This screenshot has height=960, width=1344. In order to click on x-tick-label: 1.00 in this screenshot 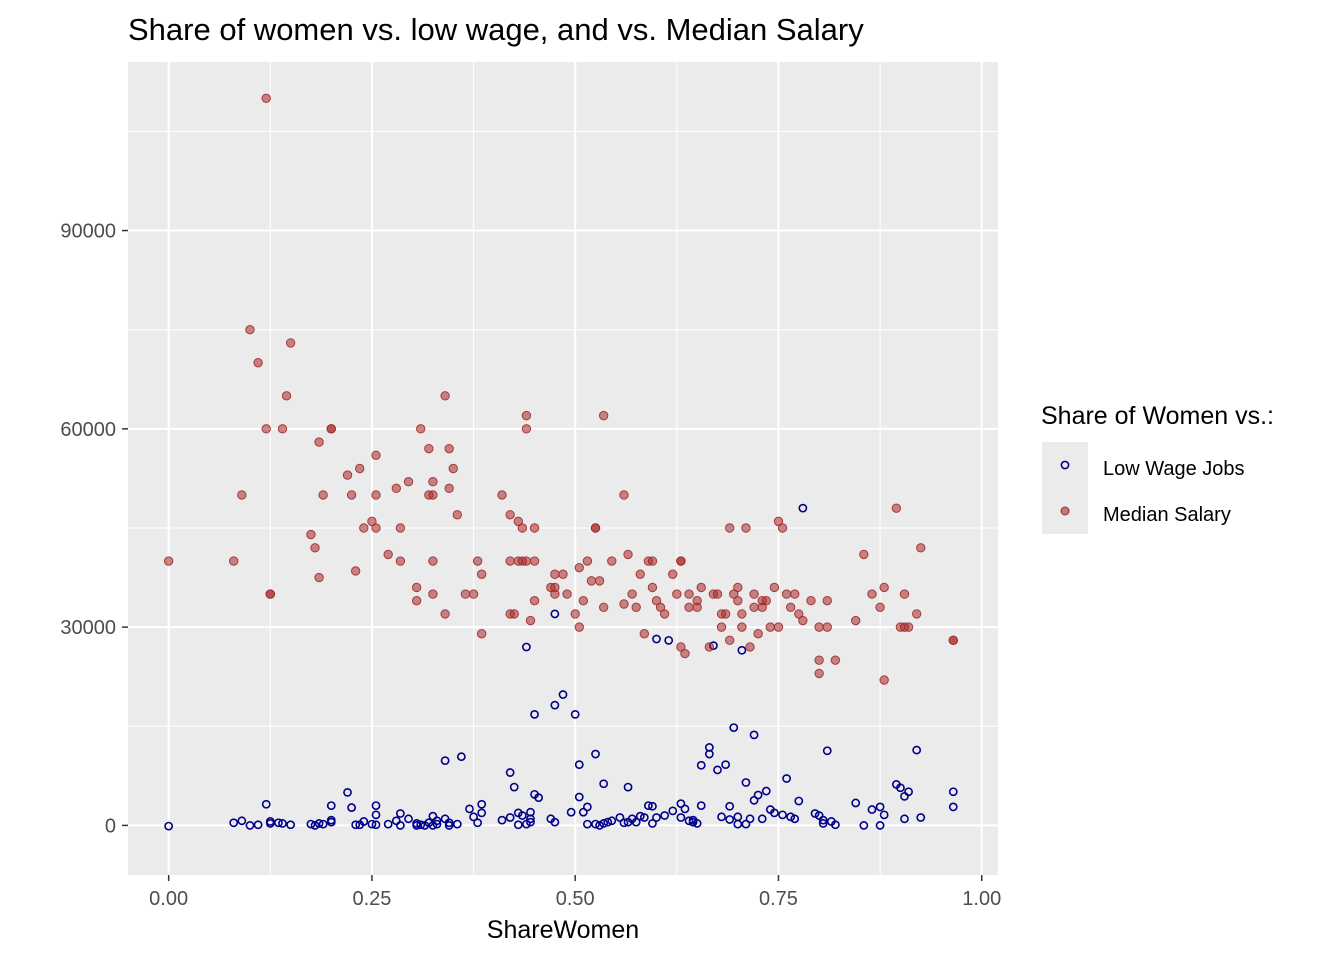, I will do `click(981, 899)`.